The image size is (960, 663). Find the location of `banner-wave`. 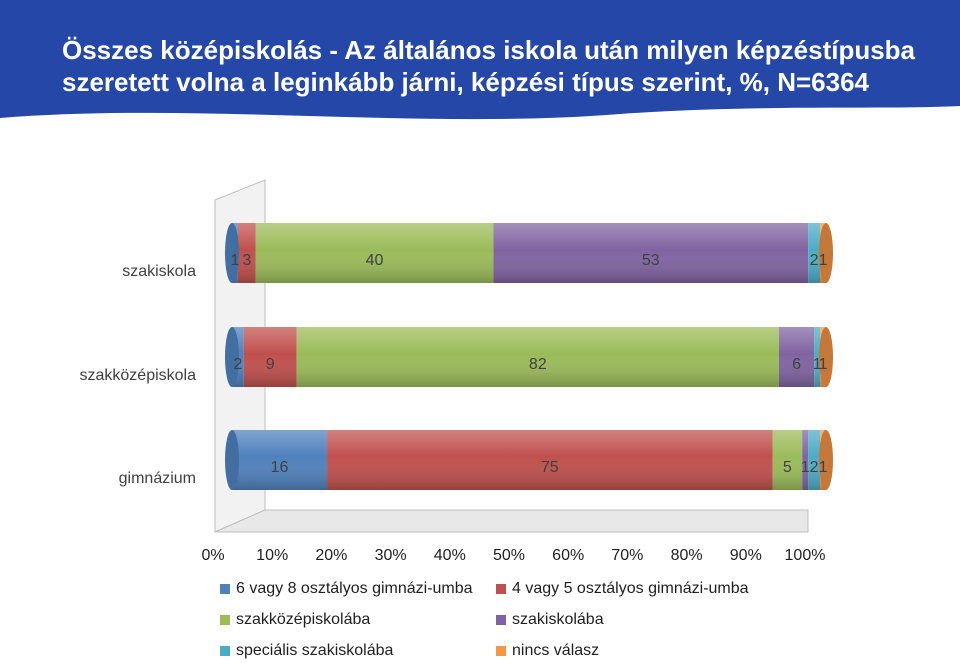

banner-wave is located at coordinates (480, 117).